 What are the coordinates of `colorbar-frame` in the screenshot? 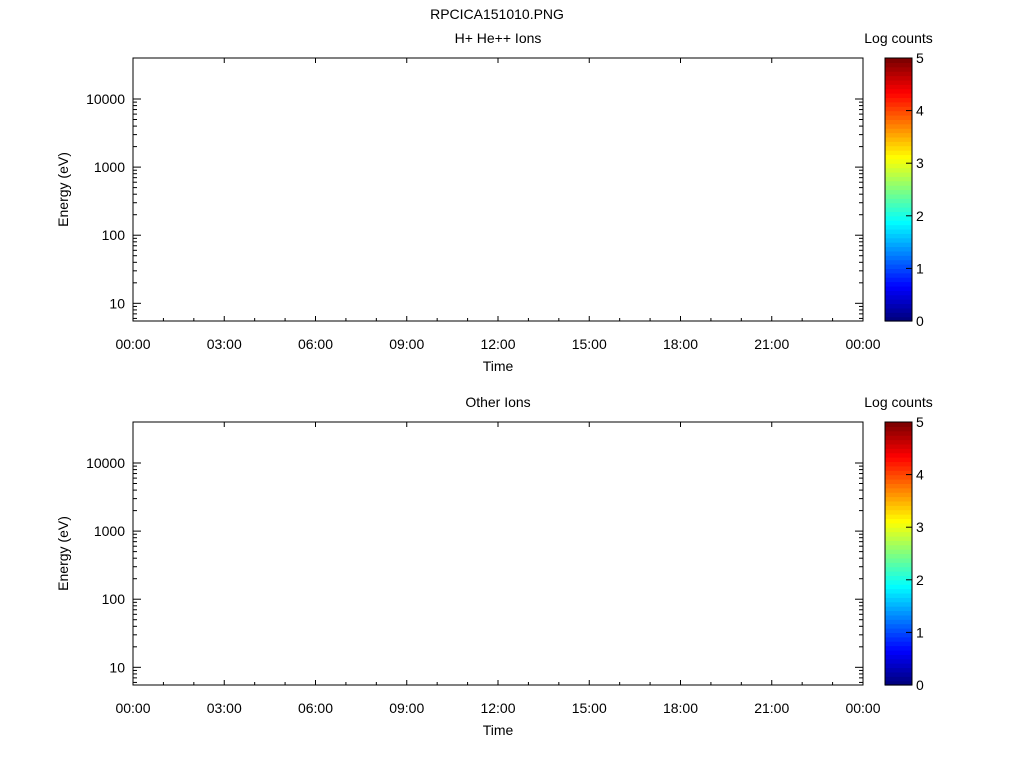 It's located at (898, 189).